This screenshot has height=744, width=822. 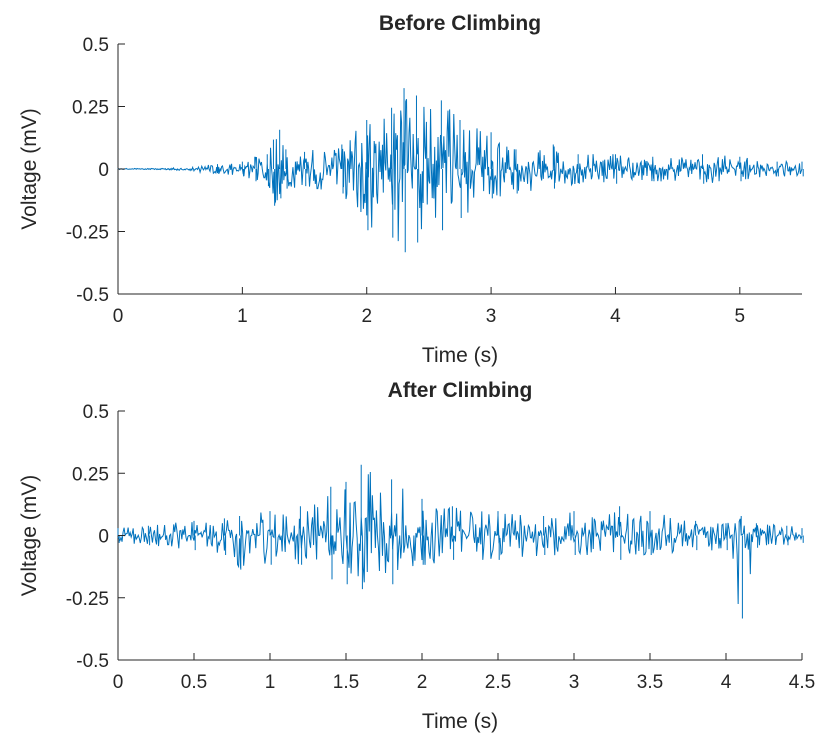 I want to click on x-tick-label: 4.5, so click(x=802, y=682).